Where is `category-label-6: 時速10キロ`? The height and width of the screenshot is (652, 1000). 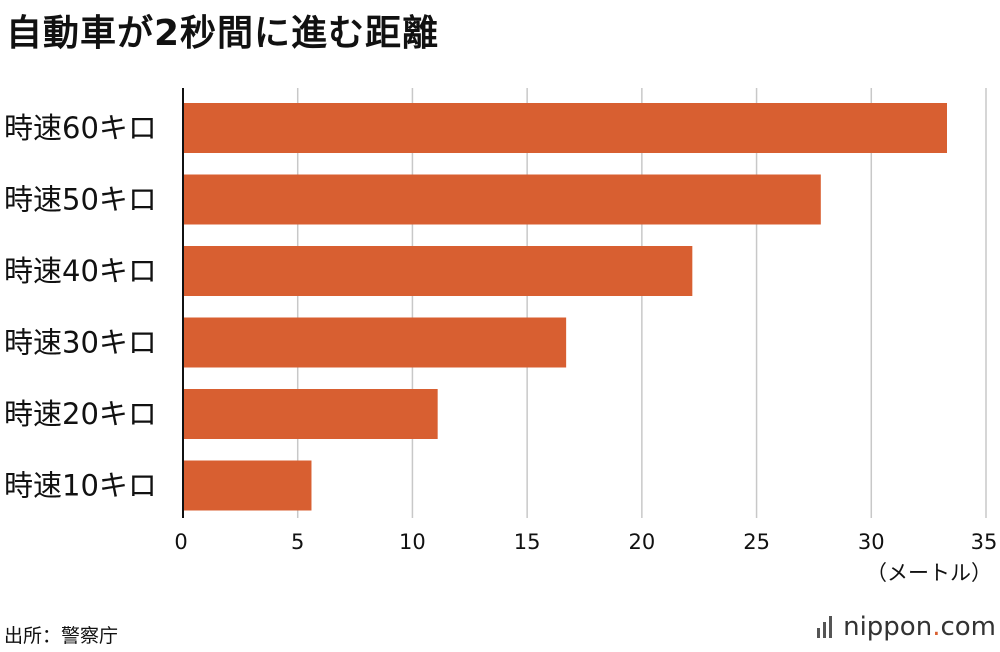
category-label-6: 時速10キロ is located at coordinates (80, 486).